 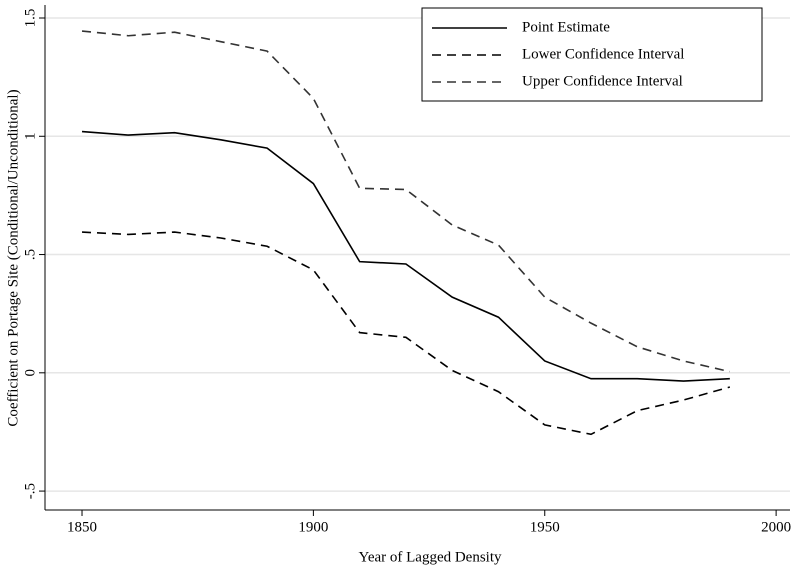 What do you see at coordinates (30, 491) in the screenshot?
I see `y-tick-label: -.5` at bounding box center [30, 491].